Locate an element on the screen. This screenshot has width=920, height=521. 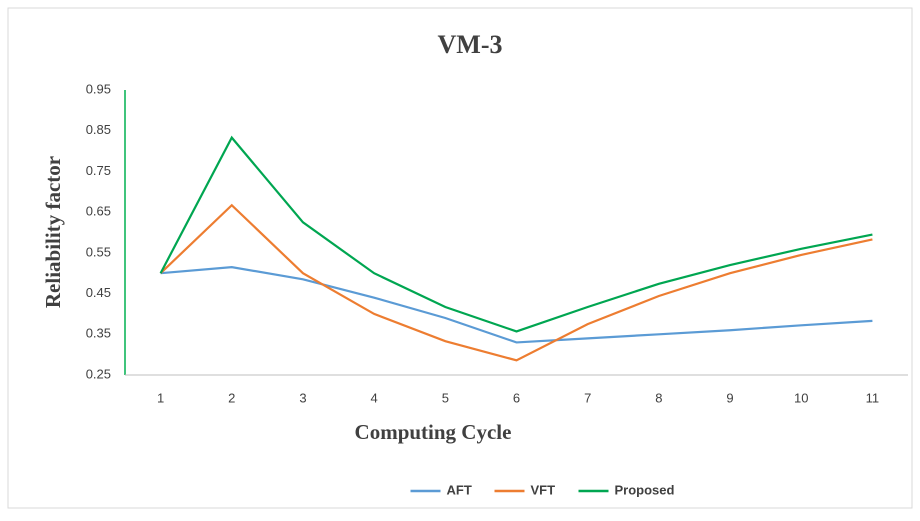
x-tick-label: 11 is located at coordinates (873, 397).